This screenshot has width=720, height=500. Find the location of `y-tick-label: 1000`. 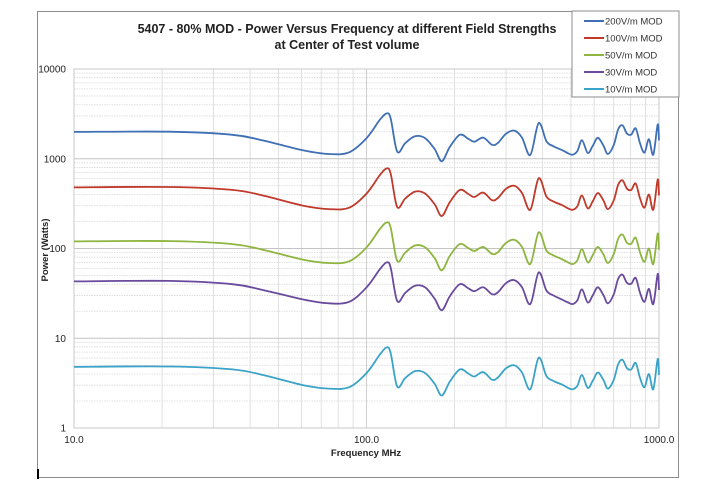

y-tick-label: 1000 is located at coordinates (55, 159).